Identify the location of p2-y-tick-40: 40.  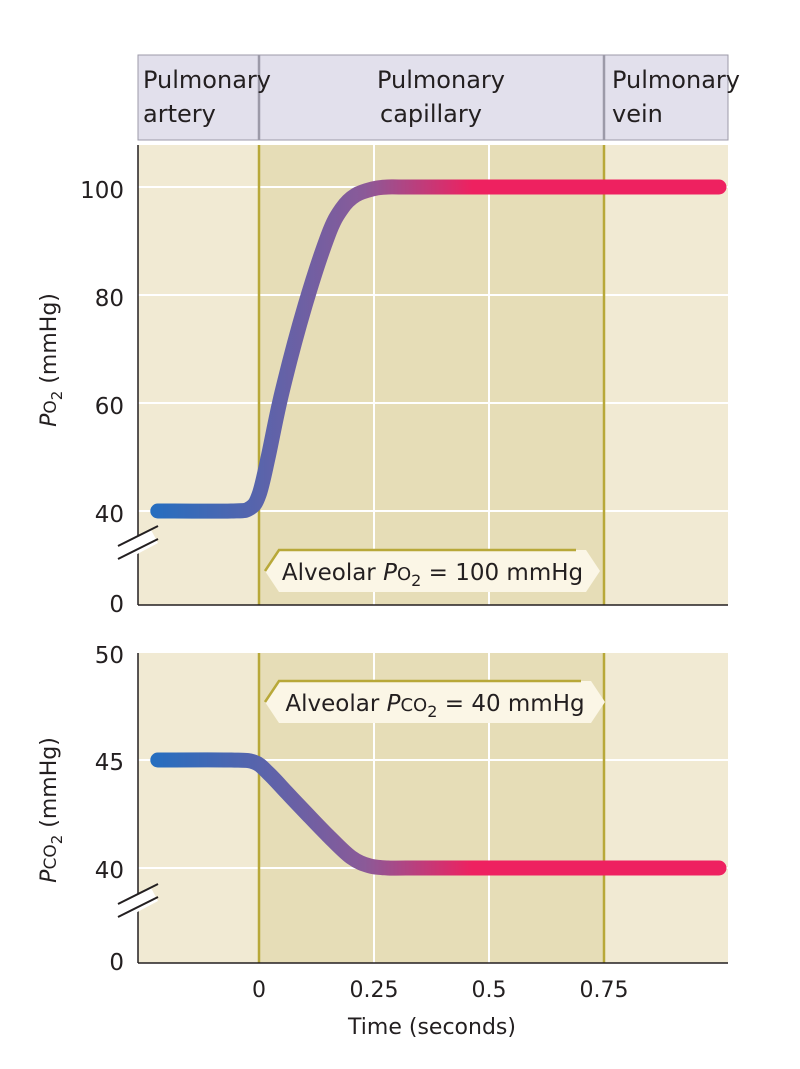
(109, 871).